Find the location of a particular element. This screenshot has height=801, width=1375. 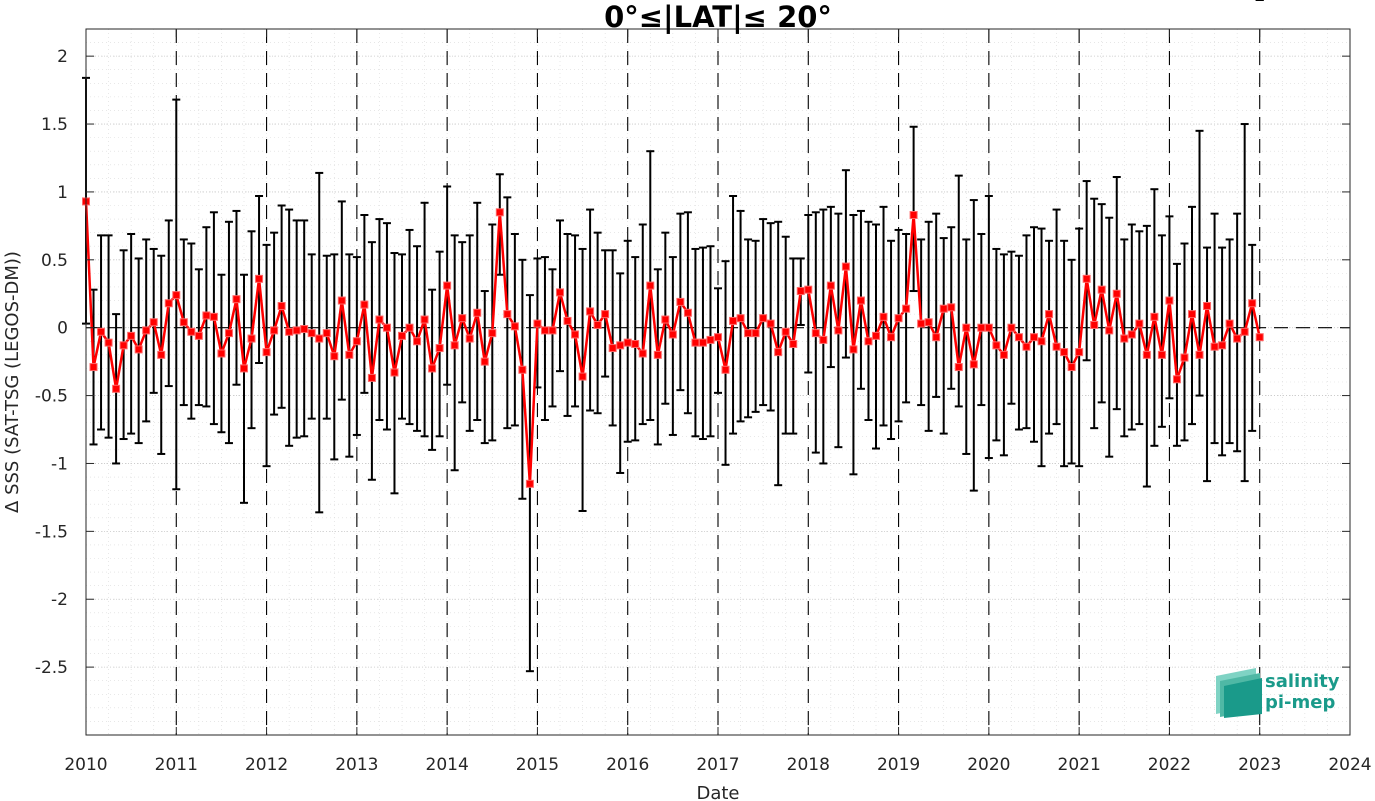

x-tick-label: 2017 is located at coordinates (717, 765).